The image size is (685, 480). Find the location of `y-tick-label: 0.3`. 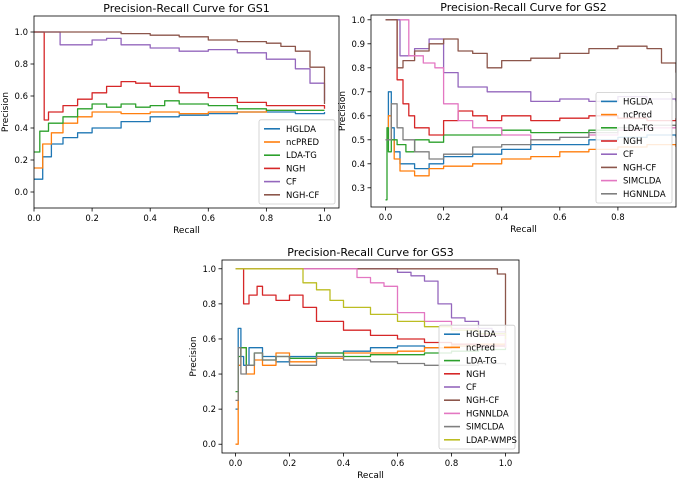

y-tick-label: 0.3 is located at coordinates (358, 189).